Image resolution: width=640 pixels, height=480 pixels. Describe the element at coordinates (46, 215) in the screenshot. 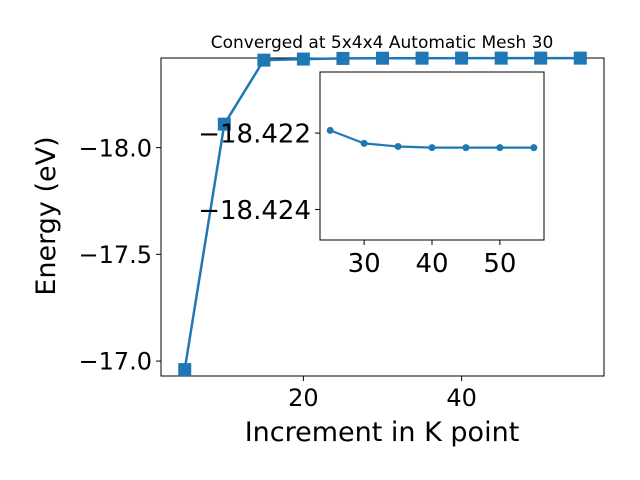

I see `y-axis-label: Energy (eV)` at that location.